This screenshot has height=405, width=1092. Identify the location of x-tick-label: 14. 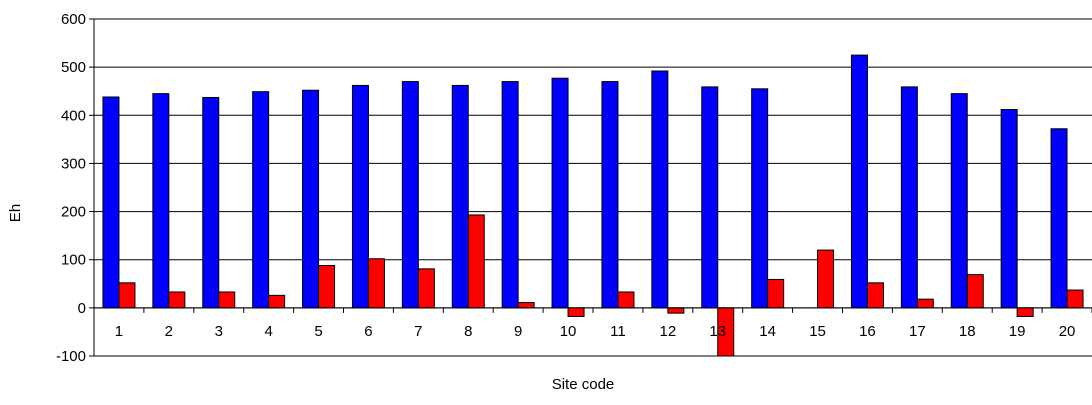
(767, 331).